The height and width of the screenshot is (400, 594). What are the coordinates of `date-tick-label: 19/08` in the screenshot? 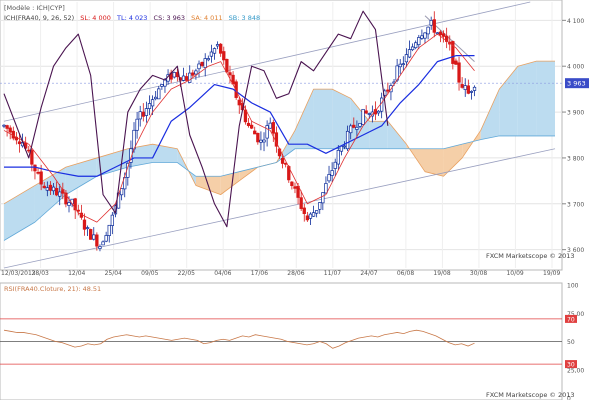 It's located at (441, 273).